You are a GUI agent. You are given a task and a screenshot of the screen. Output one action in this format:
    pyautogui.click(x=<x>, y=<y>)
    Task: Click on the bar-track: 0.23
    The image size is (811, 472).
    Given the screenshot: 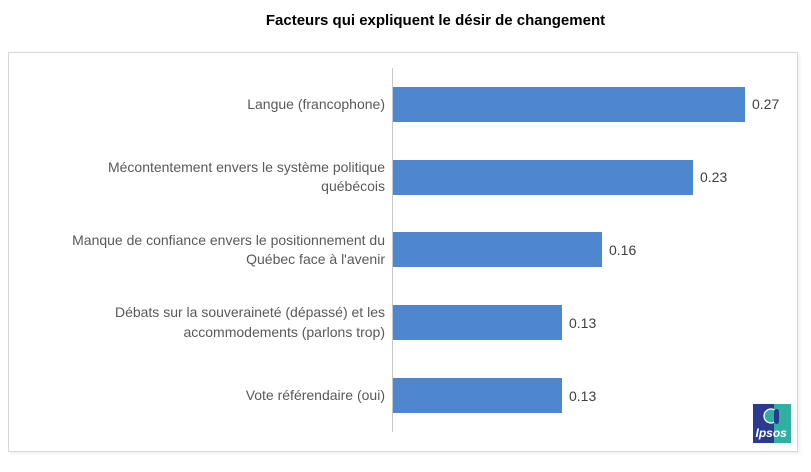 What is the action you would take?
    pyautogui.click(x=594, y=177)
    